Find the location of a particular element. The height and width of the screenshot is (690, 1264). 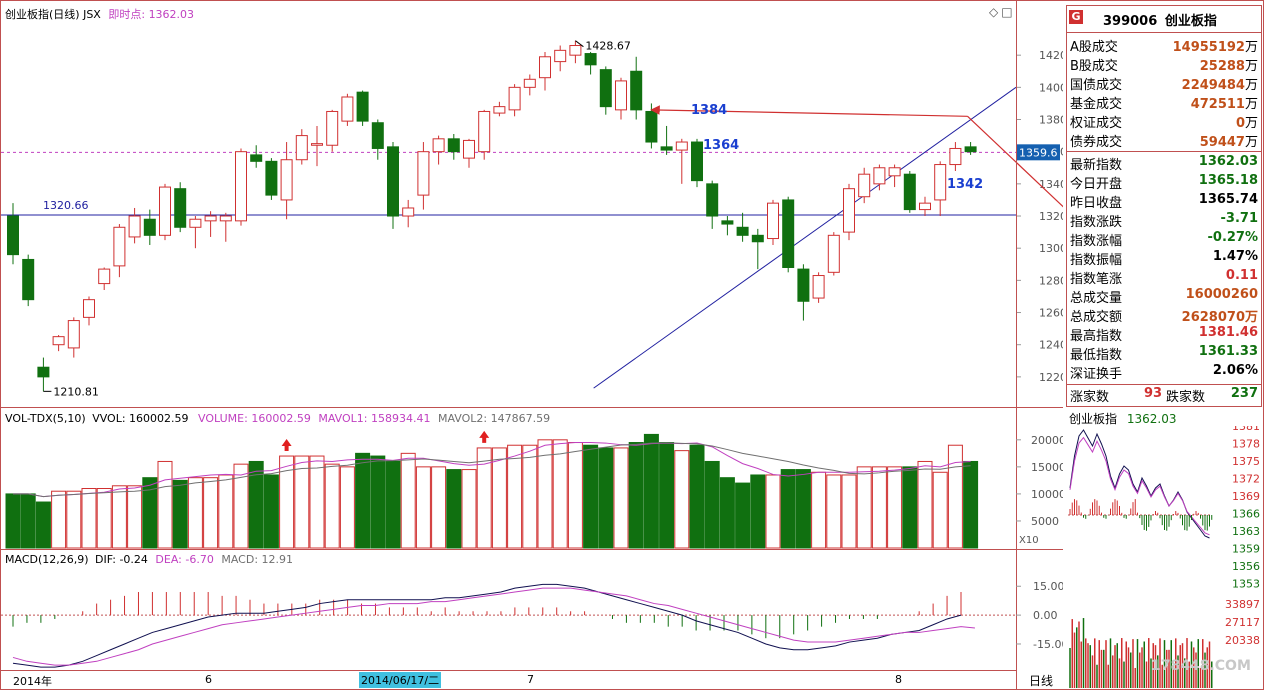

turnover-label: B股成交 is located at coordinates (1094, 66).